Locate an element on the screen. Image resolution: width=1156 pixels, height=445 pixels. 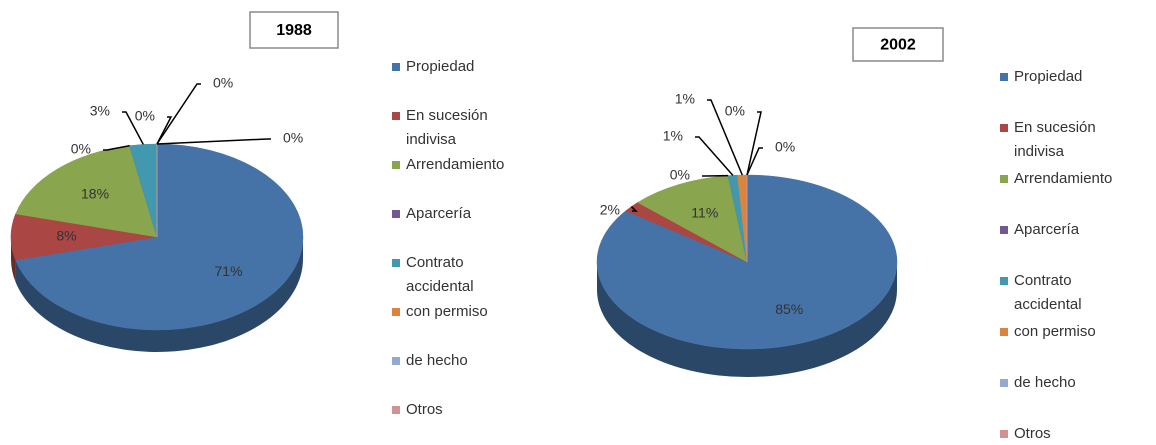
data-label: 3% is located at coordinates (100, 111).